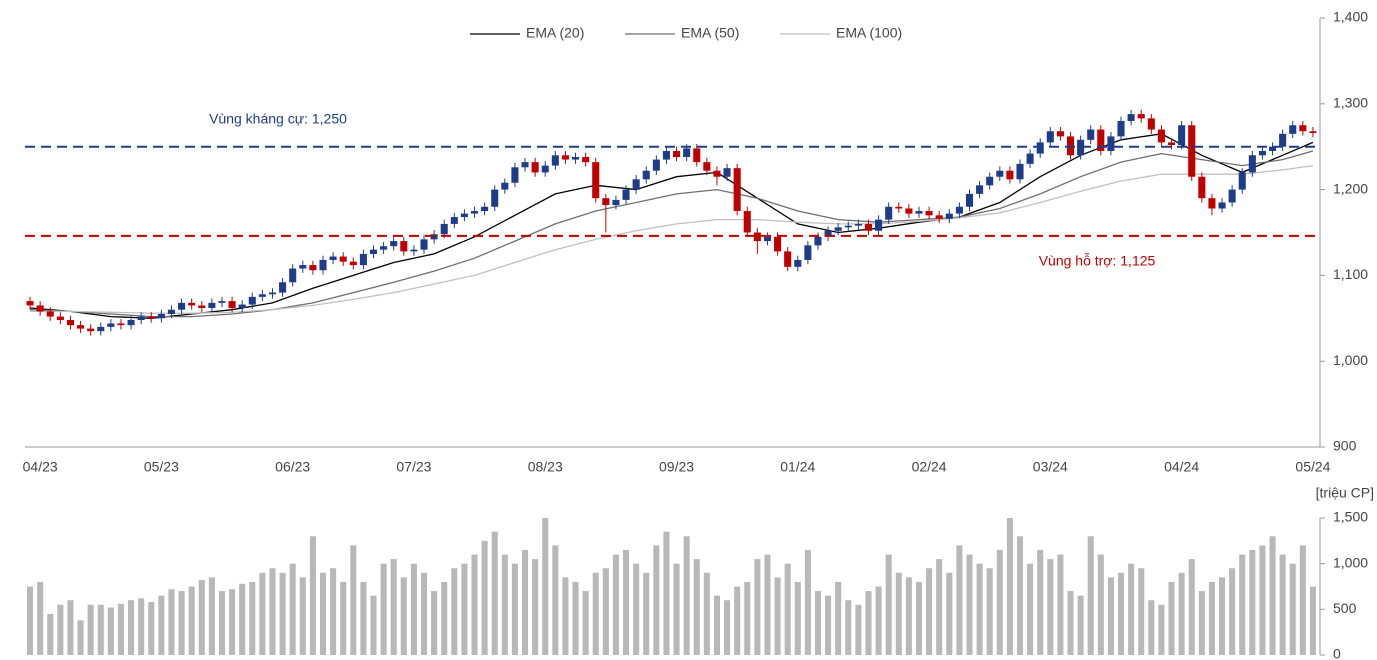 This screenshot has height=660, width=1377. What do you see at coordinates (676, 467) in the screenshot?
I see `x-tick-label: 09/23` at bounding box center [676, 467].